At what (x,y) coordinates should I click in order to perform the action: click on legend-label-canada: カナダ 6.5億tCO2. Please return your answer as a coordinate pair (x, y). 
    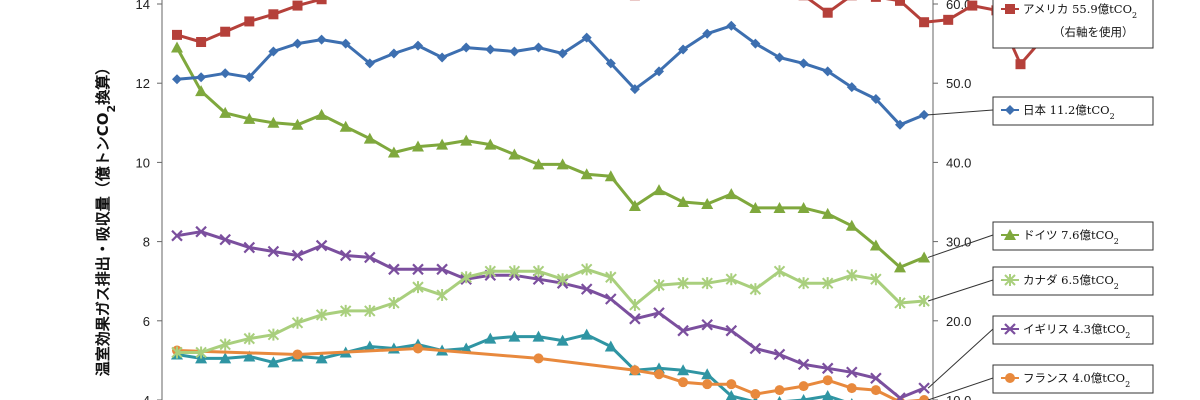
    Looking at the image, I should click on (1071, 282).